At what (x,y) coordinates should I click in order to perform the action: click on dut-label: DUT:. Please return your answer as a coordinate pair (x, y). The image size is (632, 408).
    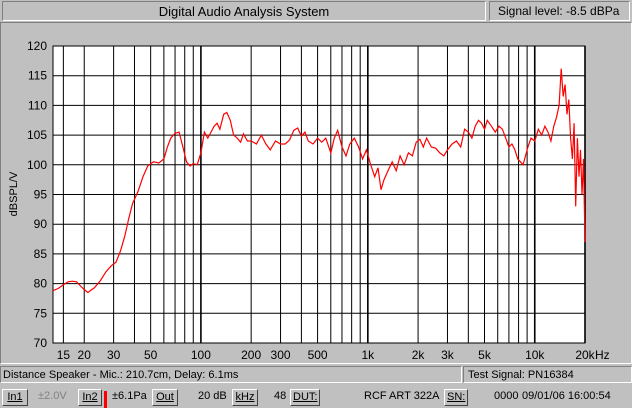
    Looking at the image, I should click on (305, 397).